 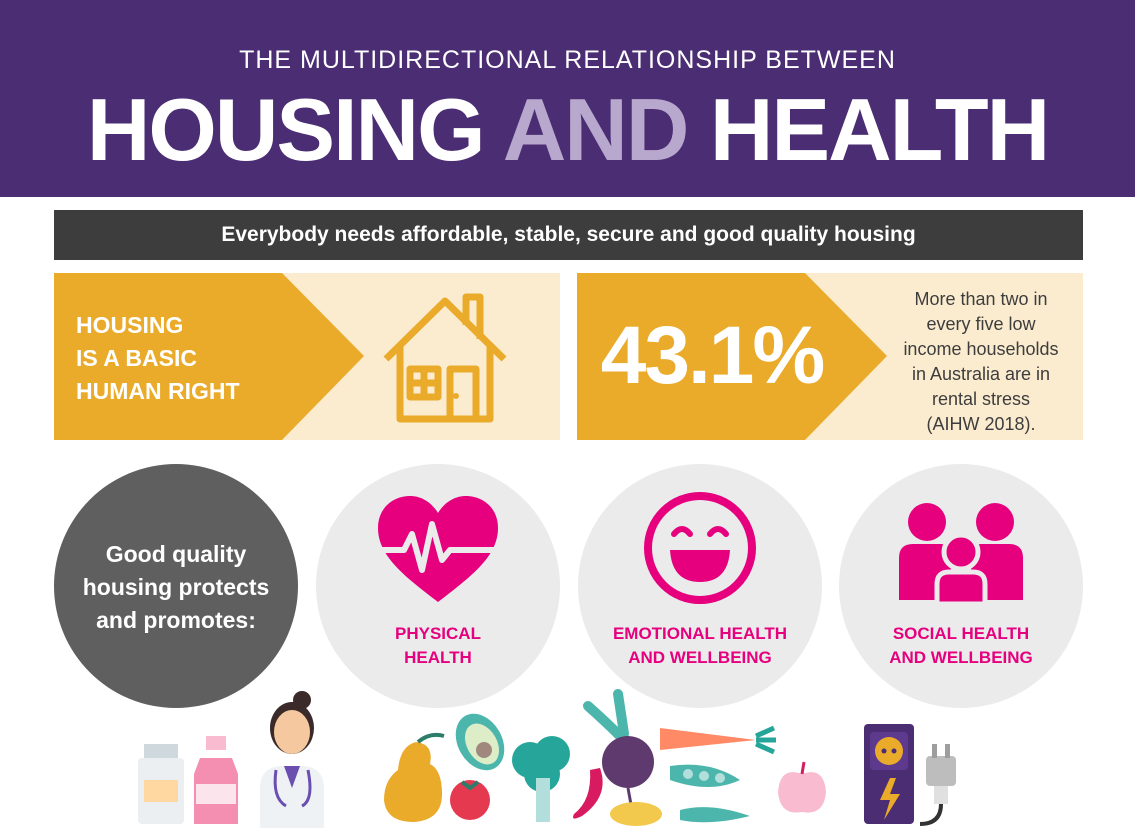 What do you see at coordinates (961, 633) in the screenshot?
I see `social-health-line-1: SOCIAL HEALTH` at bounding box center [961, 633].